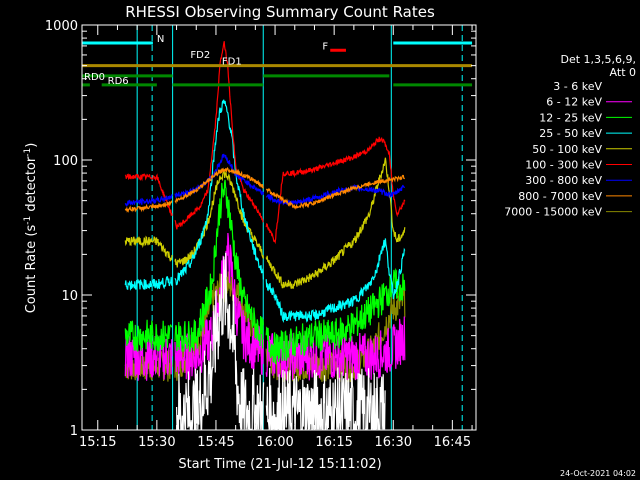  I want to click on y-axis-label-part: detector, so click(31, 186).